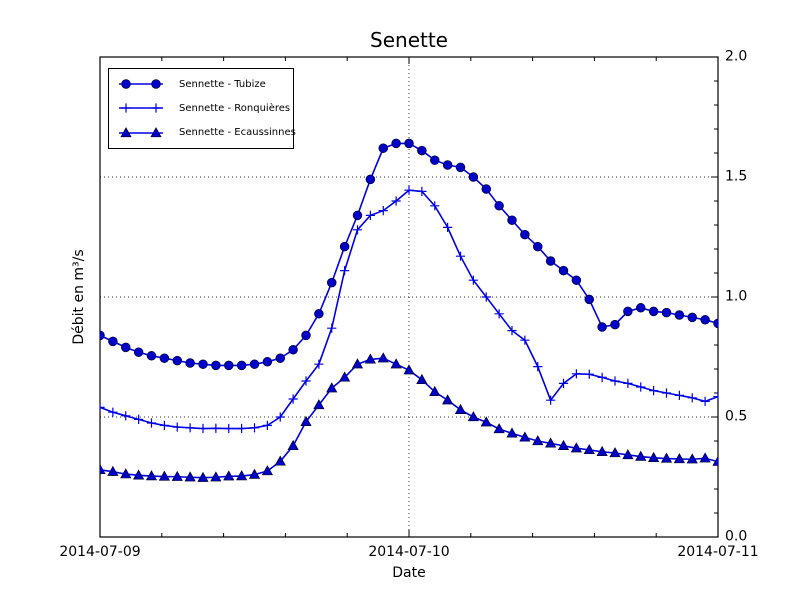 Image resolution: width=800 pixels, height=600 pixels. What do you see at coordinates (100, 552) in the screenshot?
I see `x-tick-label: 2014-07-09` at bounding box center [100, 552].